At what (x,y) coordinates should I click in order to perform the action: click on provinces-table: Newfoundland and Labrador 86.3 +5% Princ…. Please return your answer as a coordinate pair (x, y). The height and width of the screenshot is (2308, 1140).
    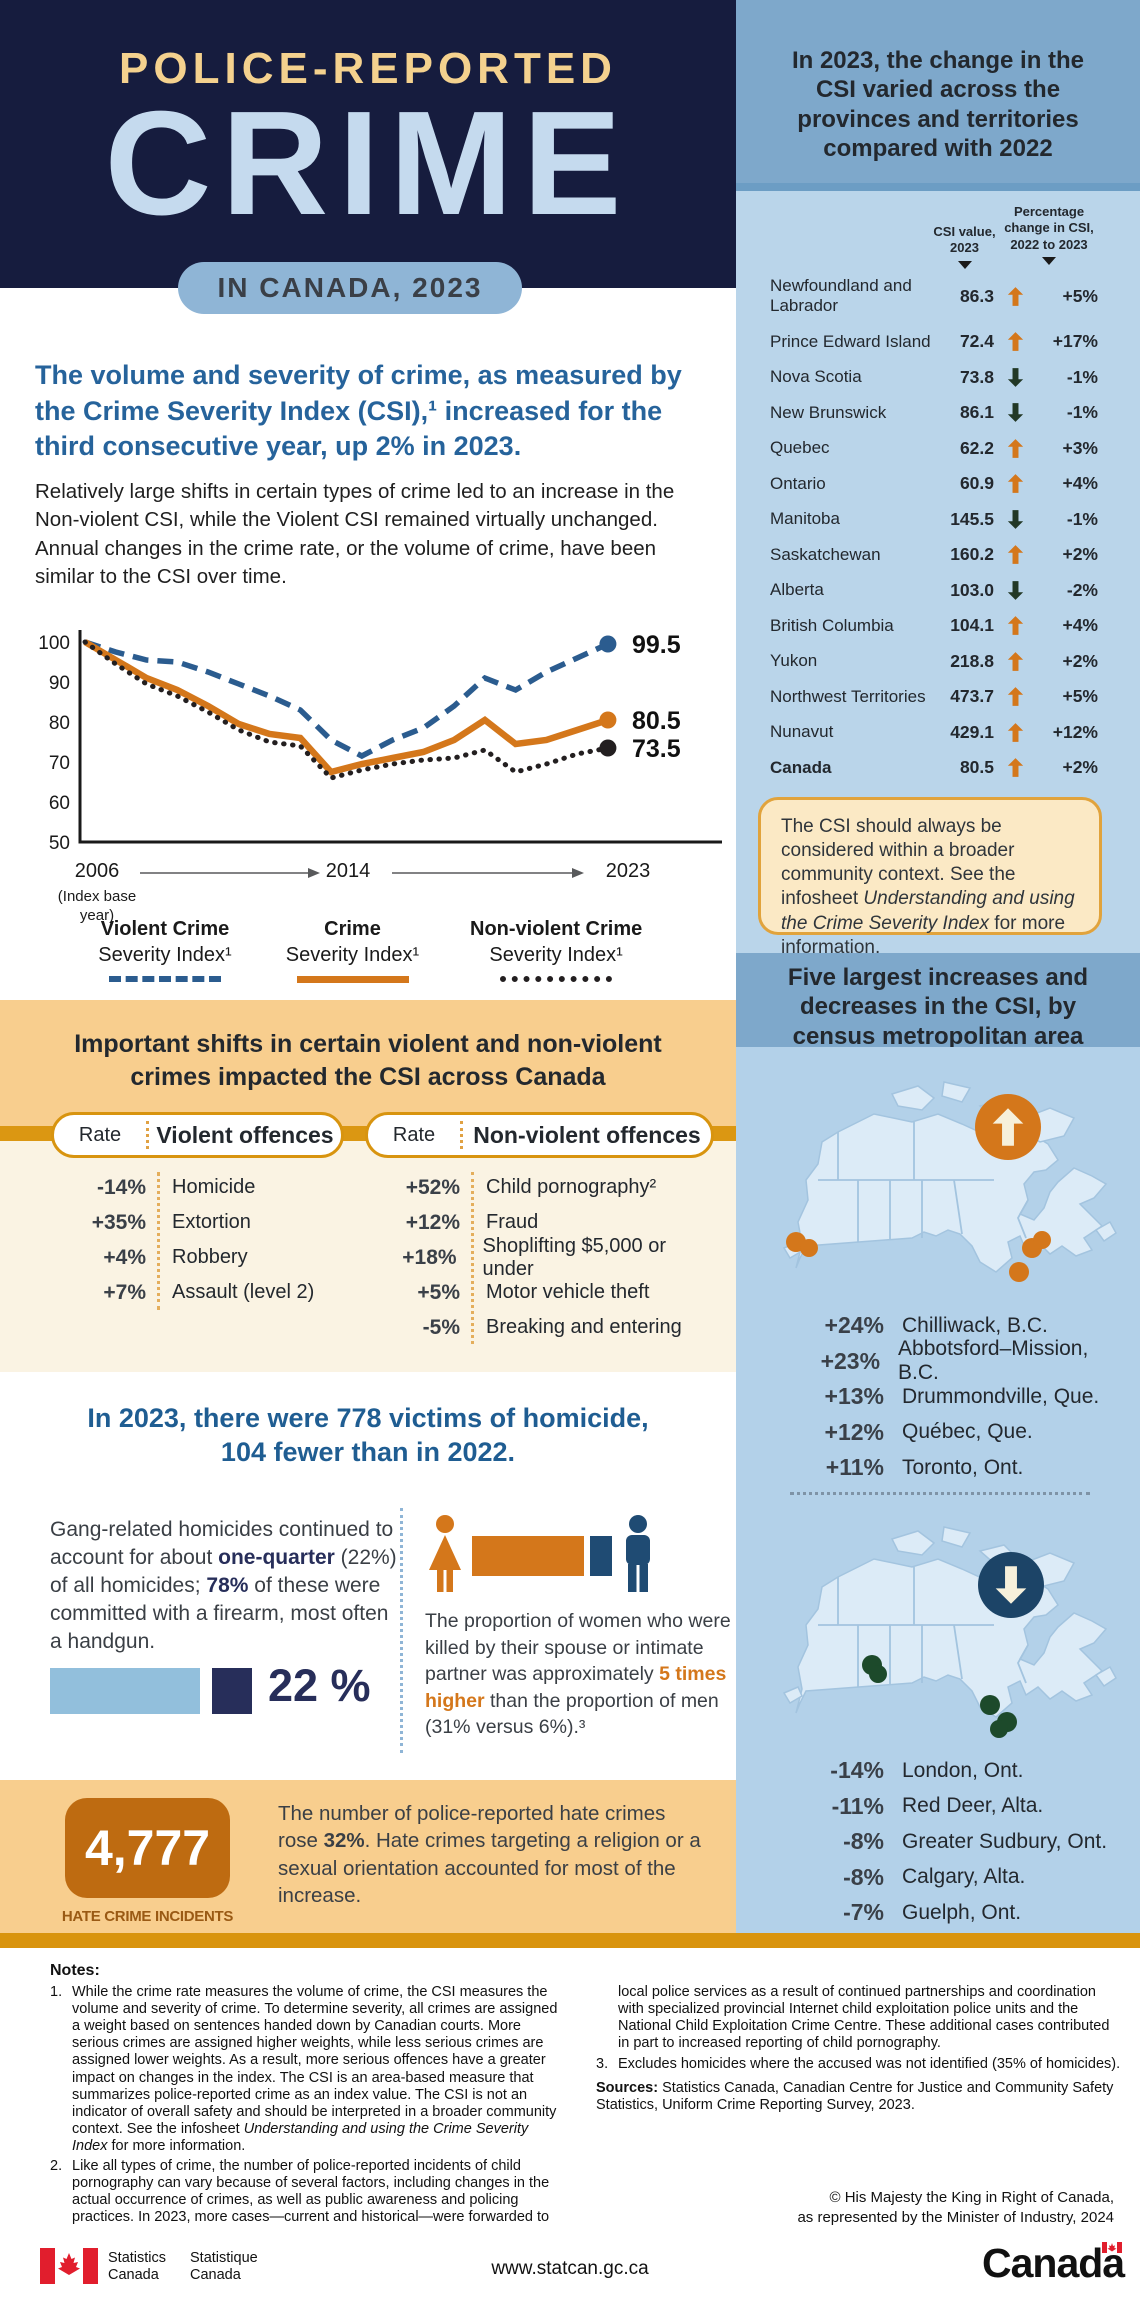
    Looking at the image, I should click on (935, 527).